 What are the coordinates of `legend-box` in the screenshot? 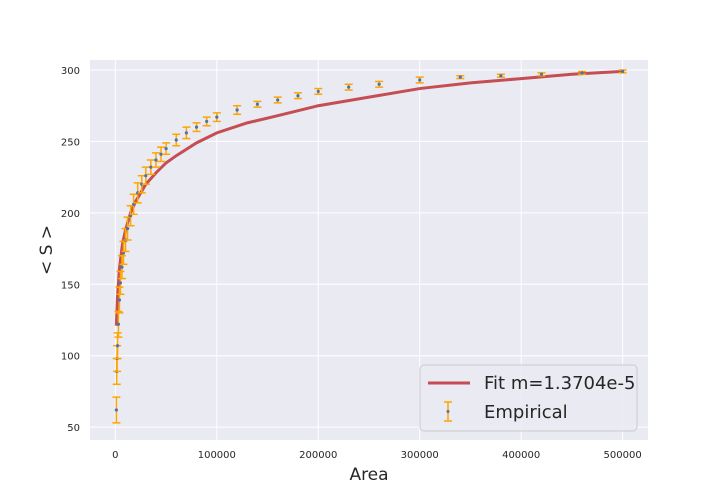 It's located at (528, 398).